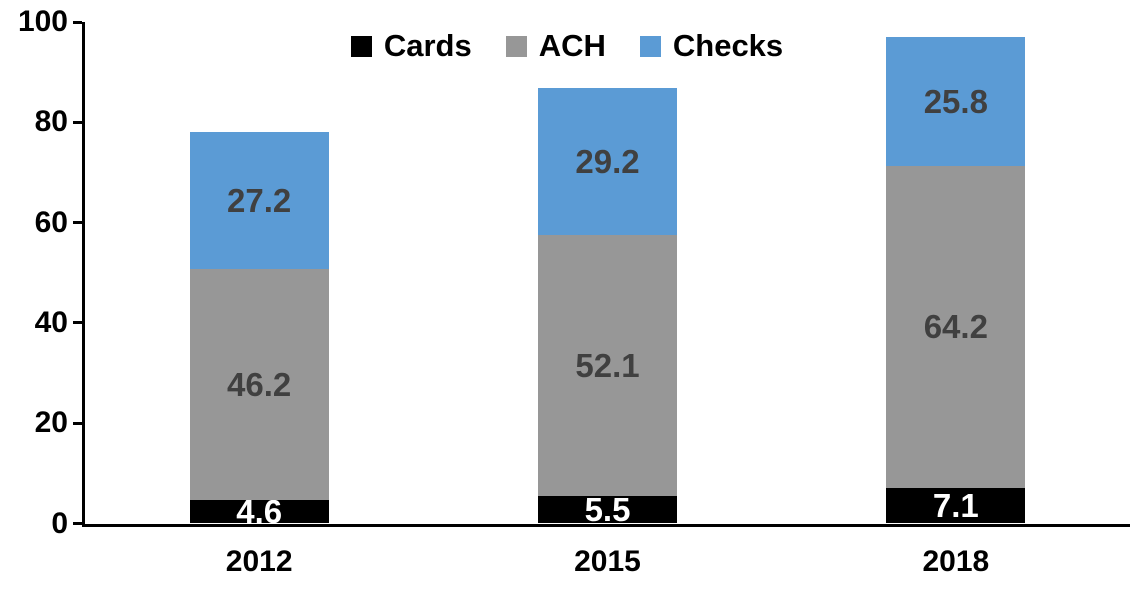  Describe the element at coordinates (42, 21) in the screenshot. I see `y-axis-tick-label: 100` at that location.